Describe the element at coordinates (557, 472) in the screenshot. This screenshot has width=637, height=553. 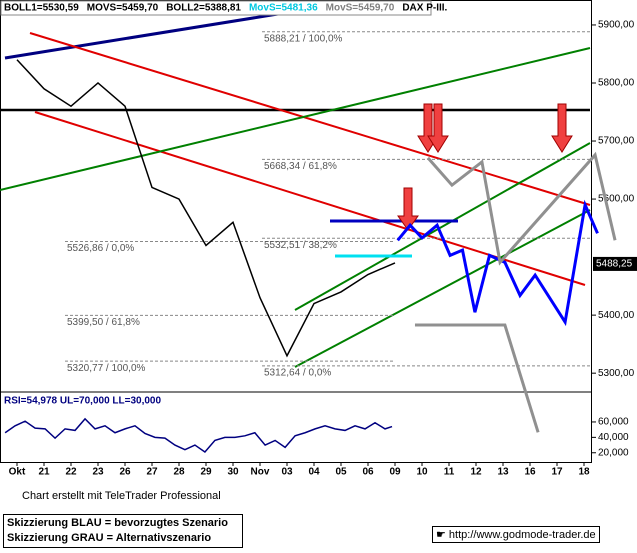
I see `x-tick-label: 17` at that location.